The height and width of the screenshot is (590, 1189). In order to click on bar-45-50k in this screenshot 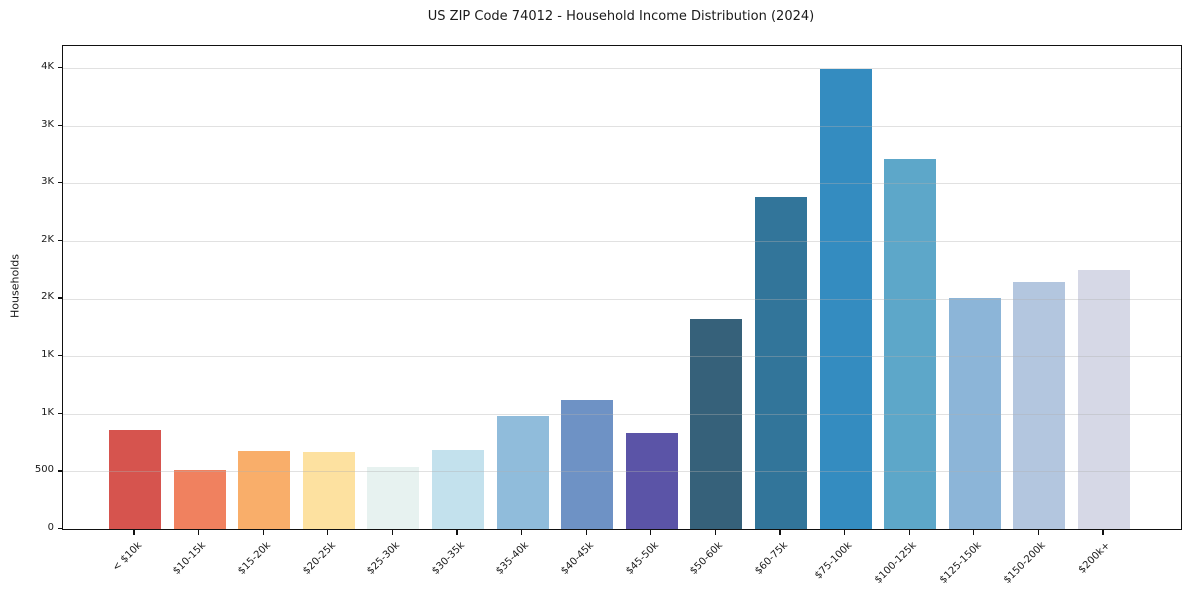, I will do `click(651, 480)`.